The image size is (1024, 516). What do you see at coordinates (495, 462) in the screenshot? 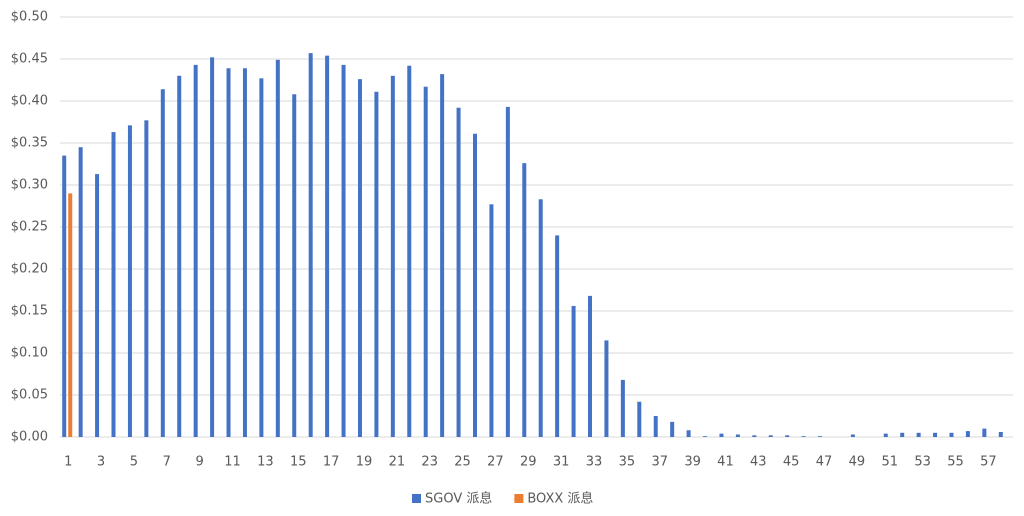
I see `x-tick-label: 27` at bounding box center [495, 462].